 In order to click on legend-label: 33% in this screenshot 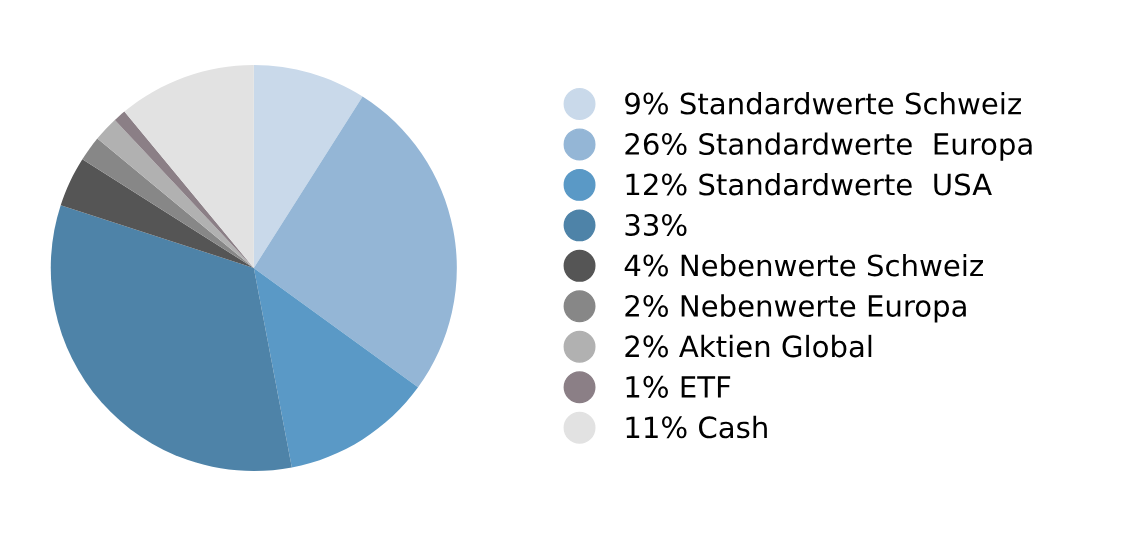, I will do `click(656, 224)`.